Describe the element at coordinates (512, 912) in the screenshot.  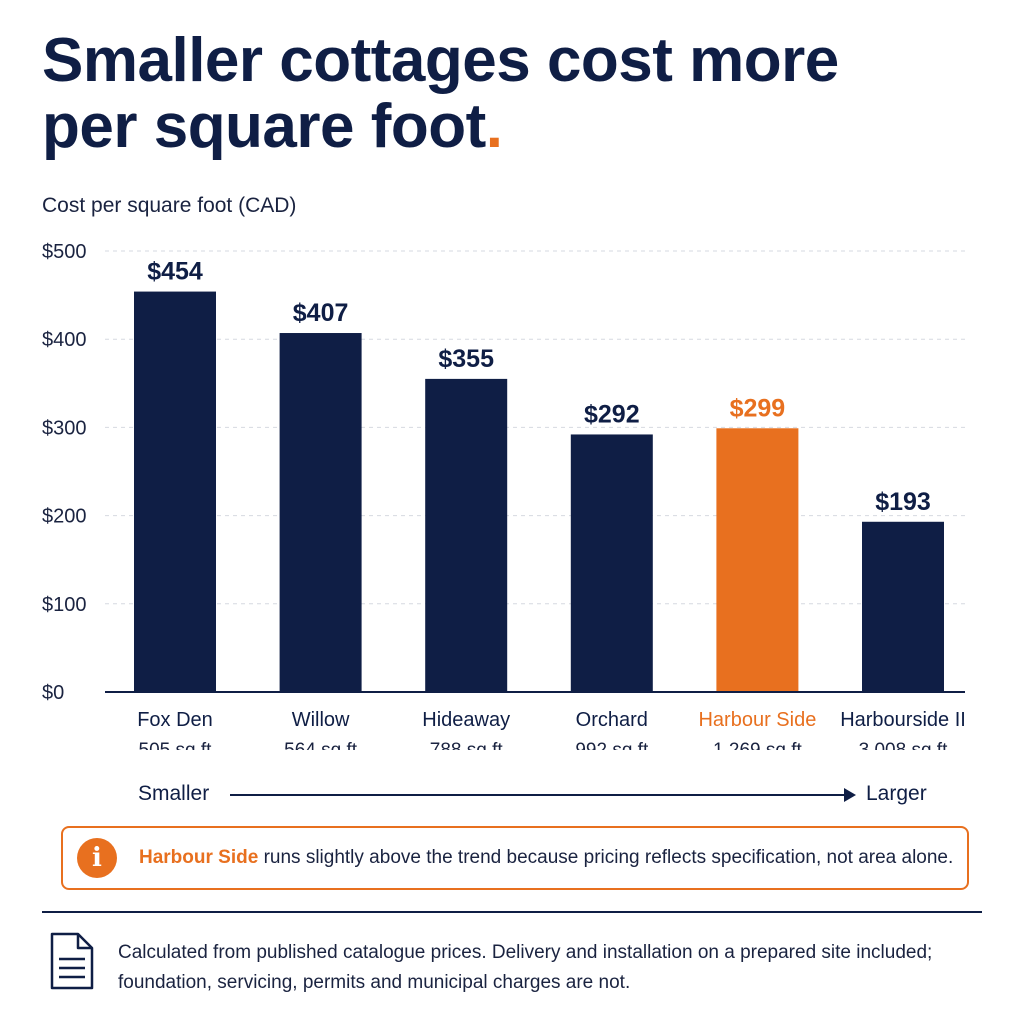
I see `footer-divider` at that location.